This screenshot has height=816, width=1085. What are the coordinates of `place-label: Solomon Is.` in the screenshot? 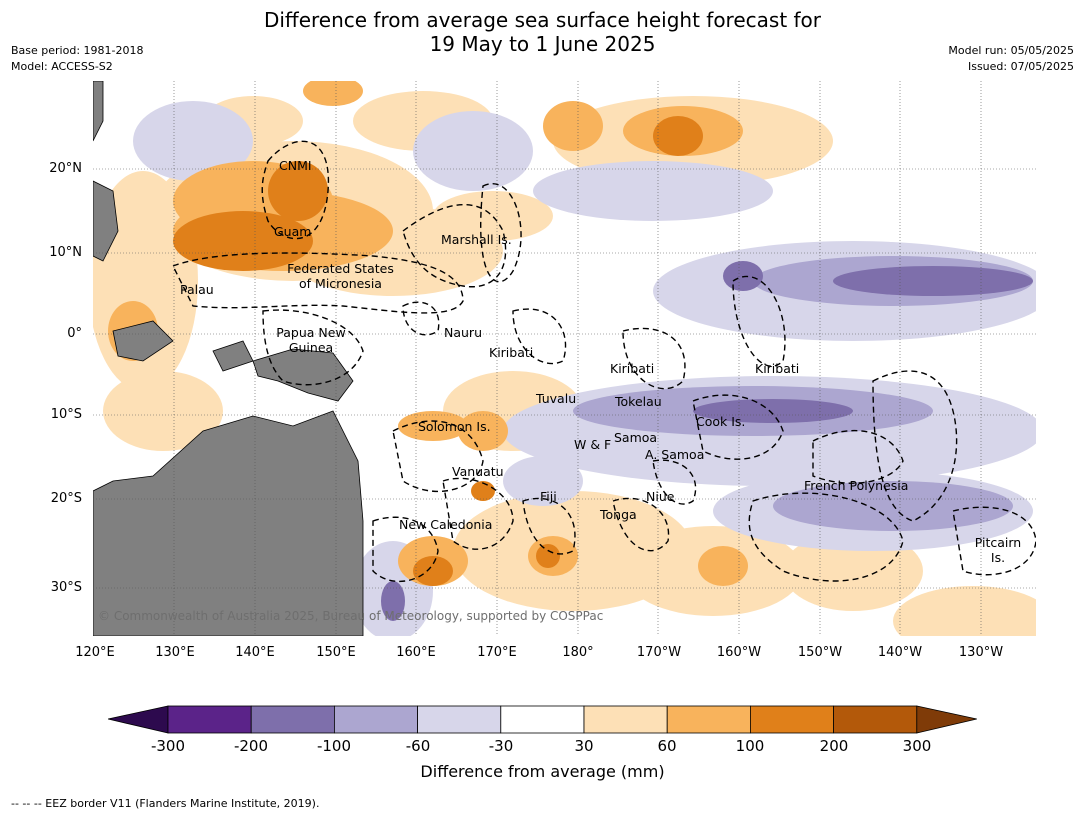 It's located at (454, 426).